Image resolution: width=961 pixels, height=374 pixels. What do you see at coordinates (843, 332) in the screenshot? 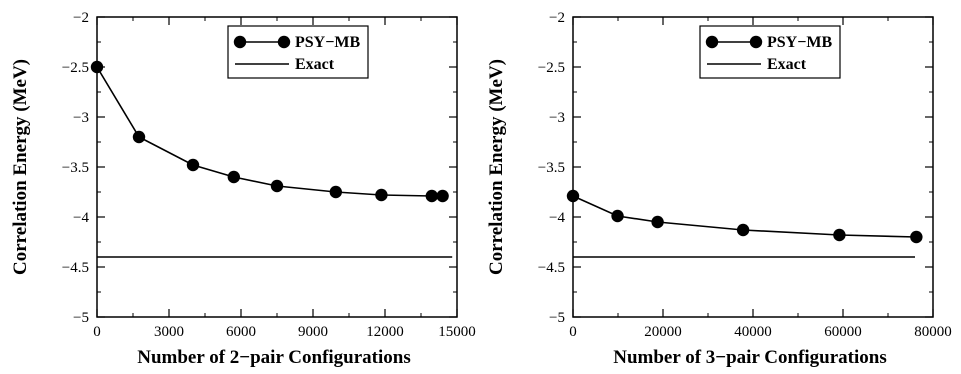
I see `x-tick-label: 60000` at bounding box center [843, 332].